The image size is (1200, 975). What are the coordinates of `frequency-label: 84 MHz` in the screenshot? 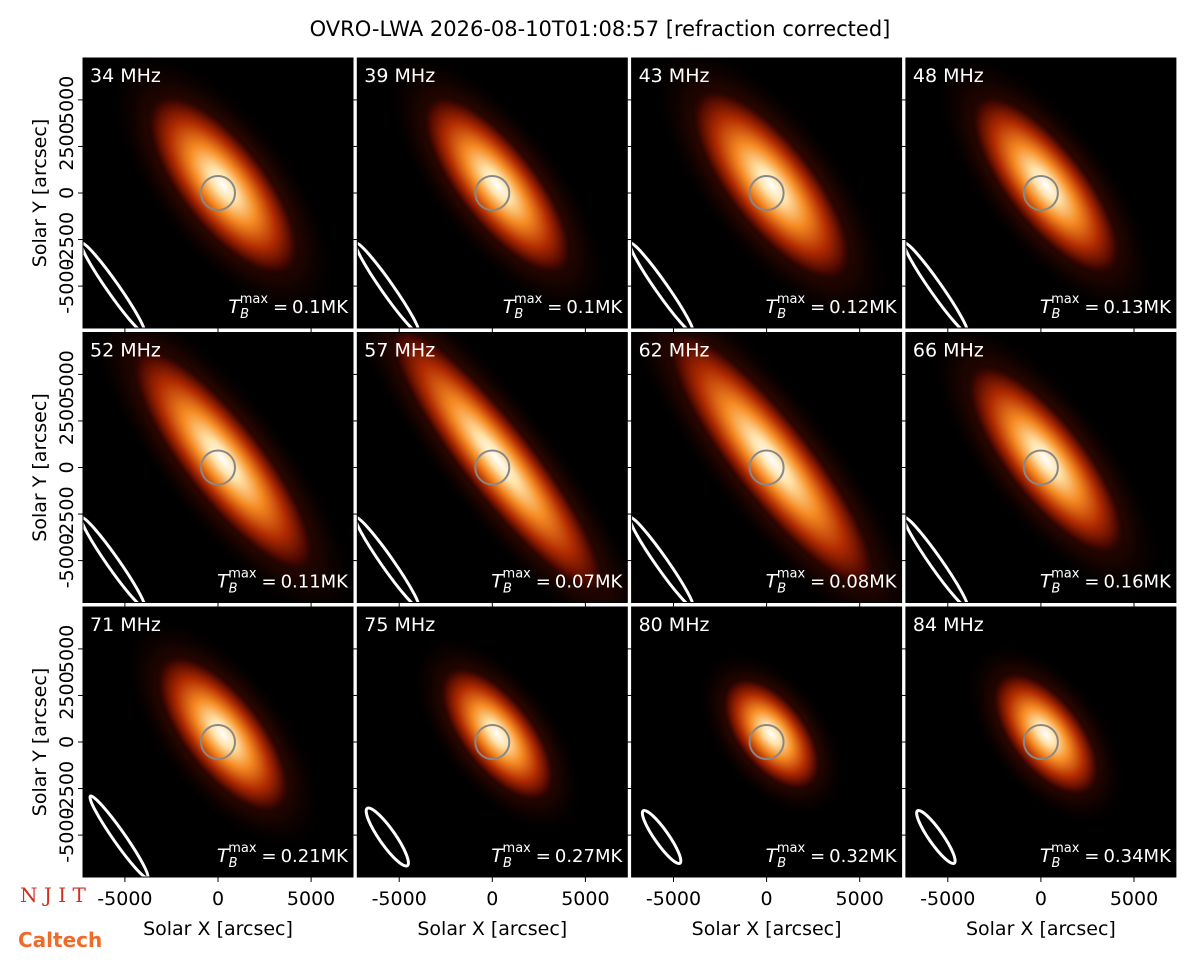 It's located at (948, 625).